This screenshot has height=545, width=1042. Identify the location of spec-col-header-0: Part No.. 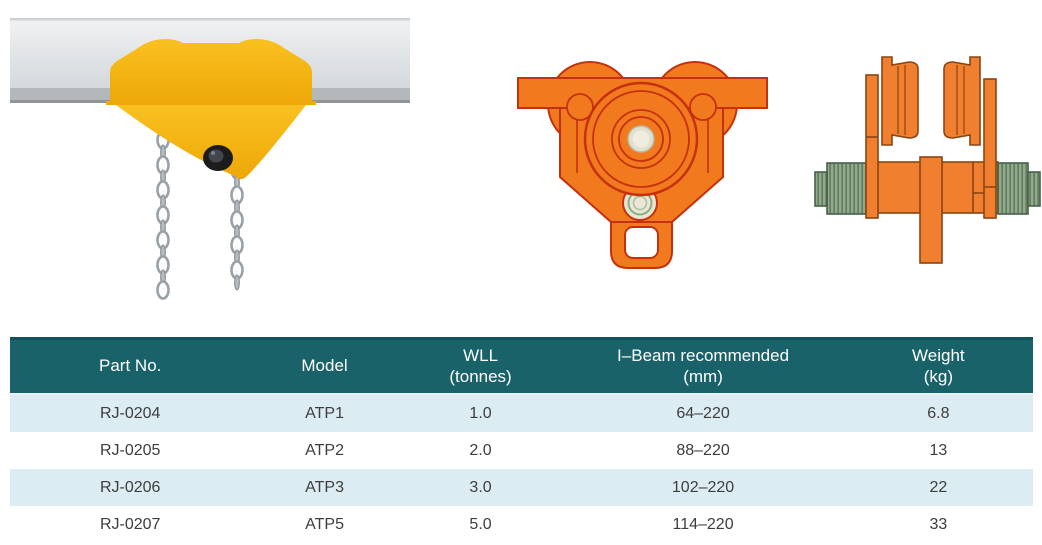
(130, 366).